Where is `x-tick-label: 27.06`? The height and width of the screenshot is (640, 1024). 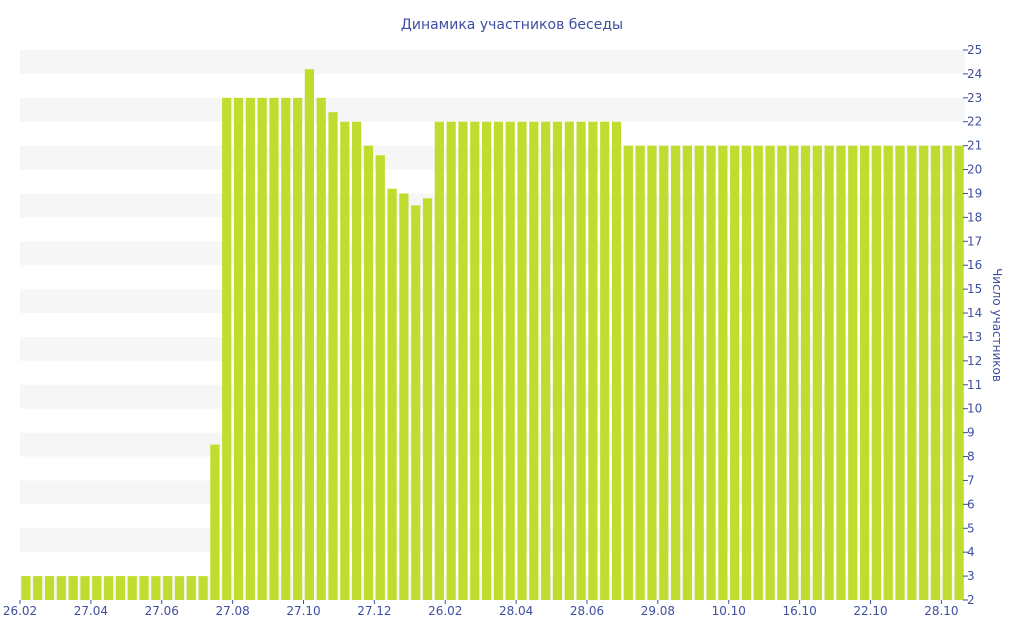 x-tick-label: 27.06 is located at coordinates (162, 611).